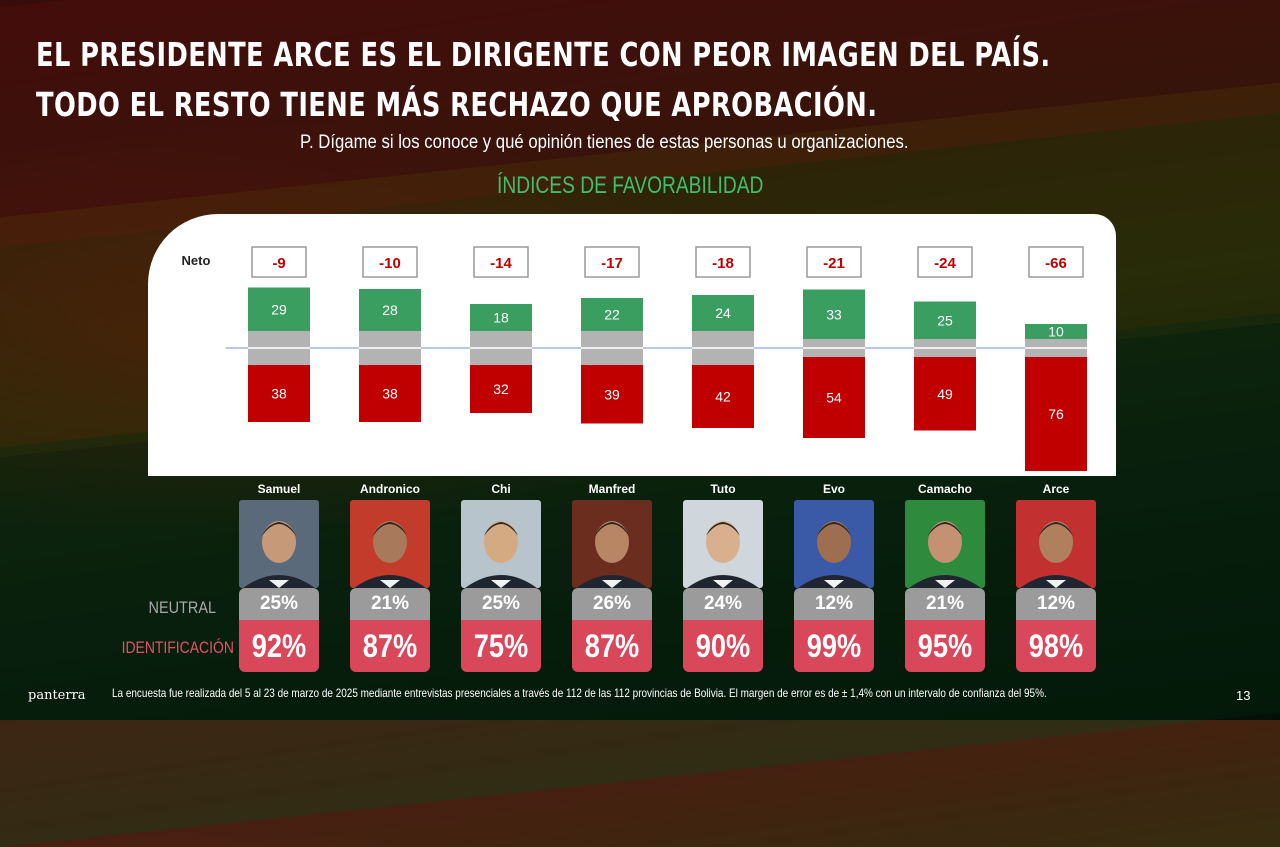 The height and width of the screenshot is (847, 1280). I want to click on neutral-value: 24%, so click(723, 604).